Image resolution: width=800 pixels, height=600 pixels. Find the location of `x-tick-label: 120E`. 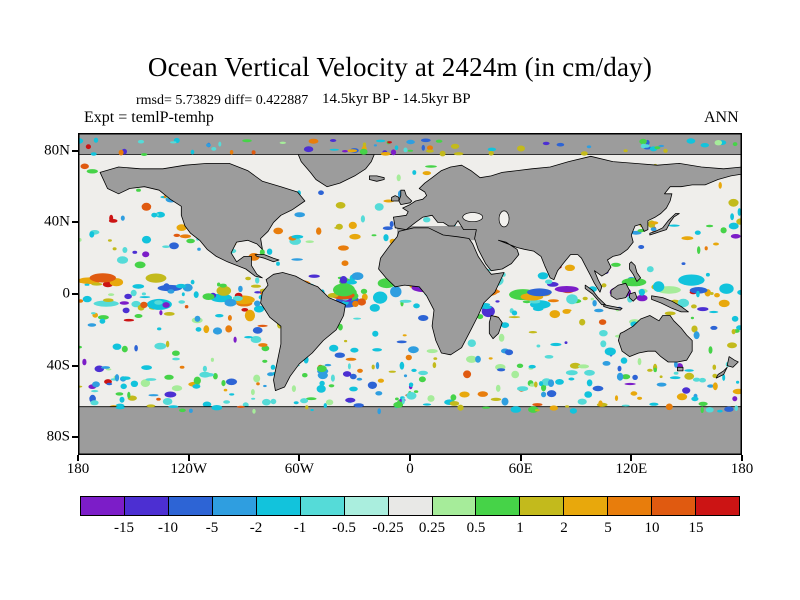

x-tick-label: 120E is located at coordinates (631, 469).